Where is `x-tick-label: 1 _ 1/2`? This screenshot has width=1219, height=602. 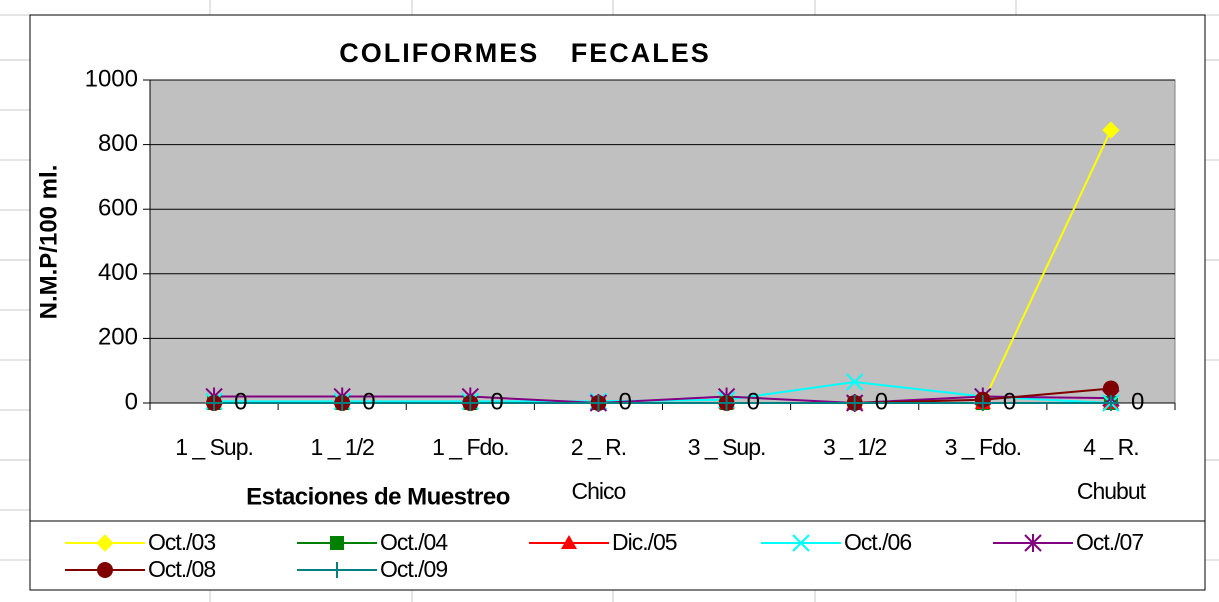
x-tick-label: 1 _ 1/2 is located at coordinates (342, 447).